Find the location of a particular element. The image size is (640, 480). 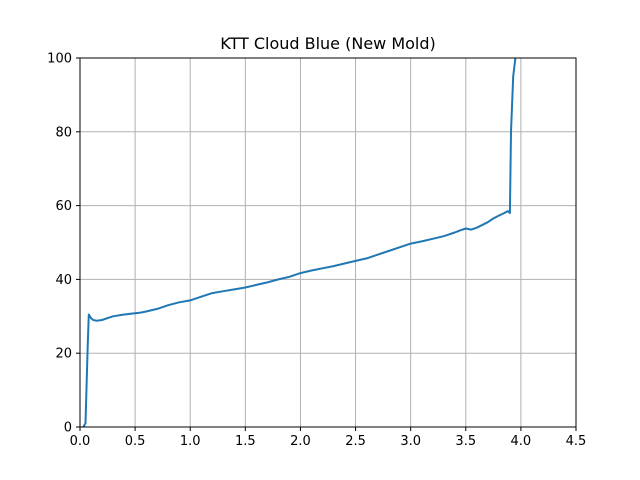

y-axis-ticks: 0 20 40 60 80 100 is located at coordinates (63, 244).